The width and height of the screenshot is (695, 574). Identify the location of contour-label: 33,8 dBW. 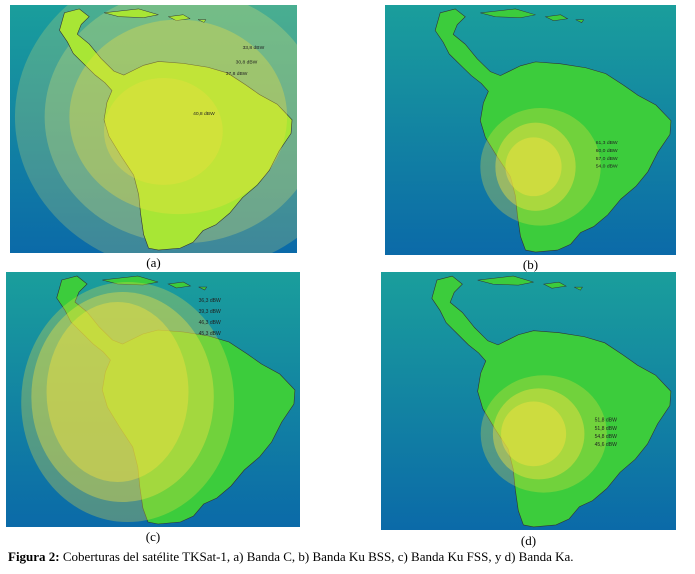
(254, 48).